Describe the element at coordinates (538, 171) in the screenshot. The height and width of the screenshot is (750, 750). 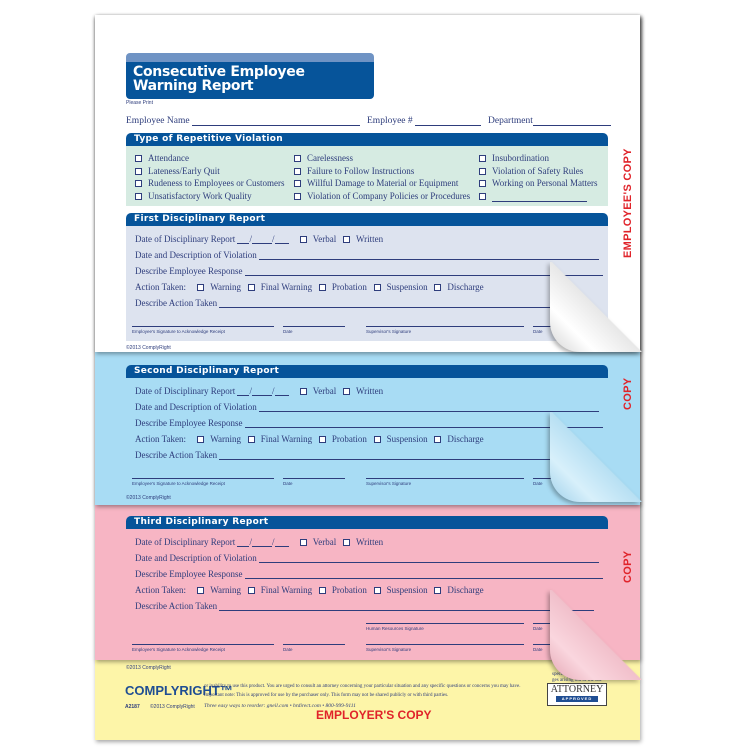
I see `violation-option: Violation of Safety Rules` at that location.